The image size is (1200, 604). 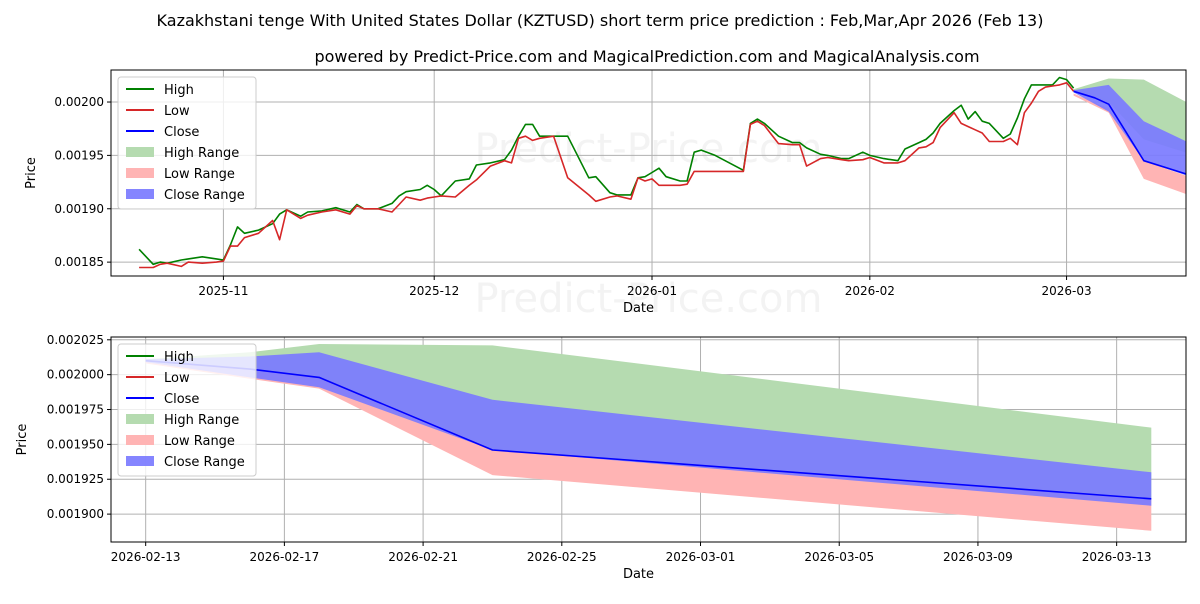 What do you see at coordinates (701, 557) in the screenshot?
I see `x-tick-label: 2026-03-01` at bounding box center [701, 557].